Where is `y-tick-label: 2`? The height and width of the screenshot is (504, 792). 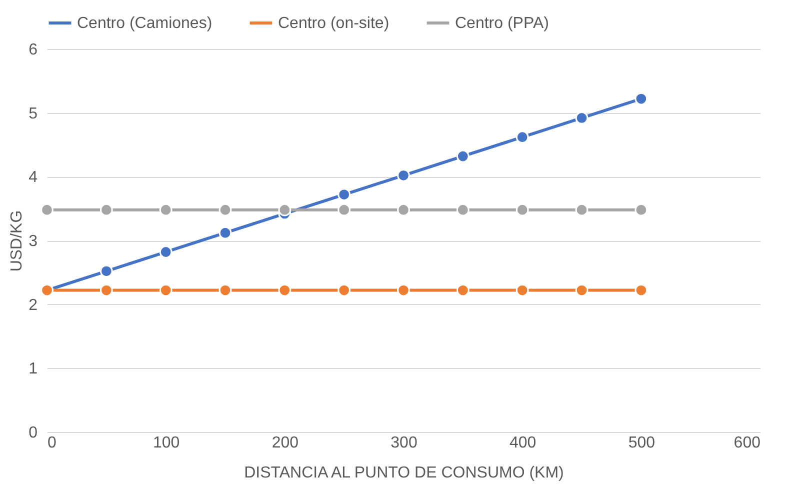 y-tick-label: 2 is located at coordinates (33, 305).